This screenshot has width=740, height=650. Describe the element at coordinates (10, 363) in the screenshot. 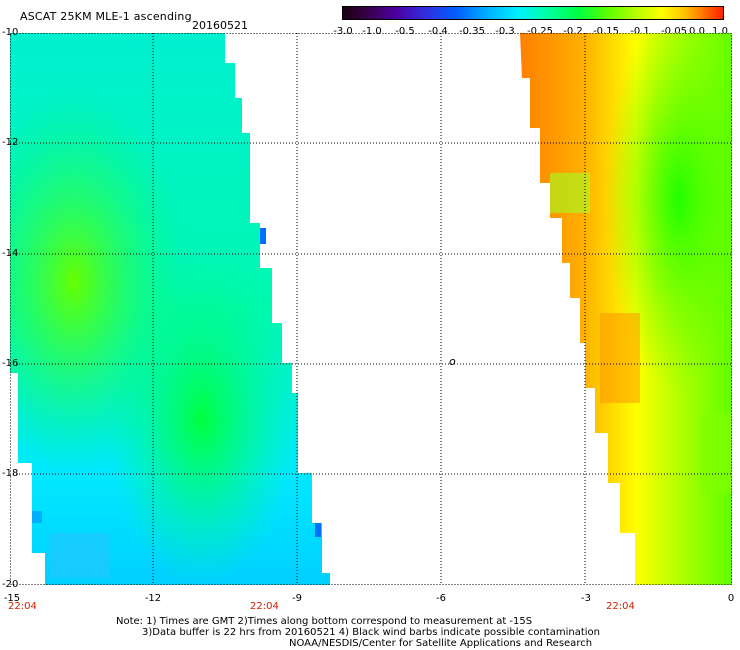

I see `y-axis-label: -16` at that location.